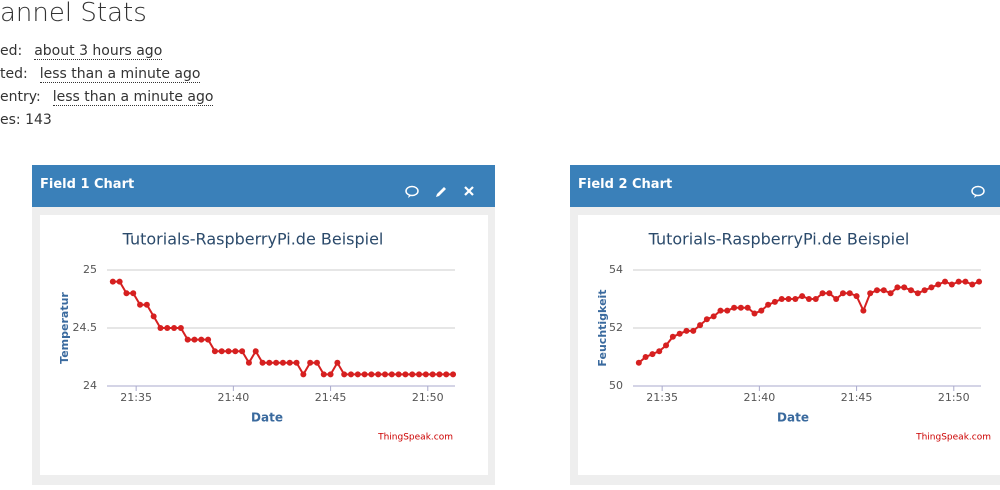 The image size is (1000, 490). What do you see at coordinates (785, 186) in the screenshot?
I see `panel-header: Field 2 Chart` at bounding box center [785, 186].